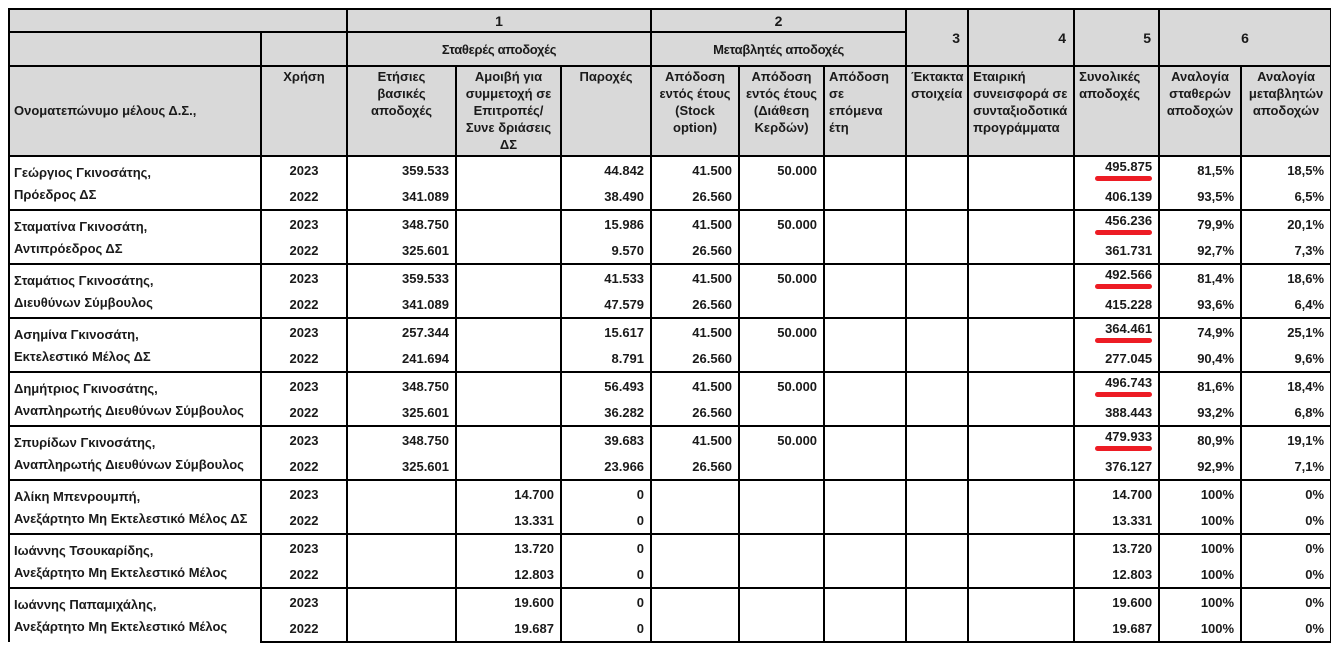  What do you see at coordinates (55, 195) in the screenshot?
I see `member-role: Πρόεδρος ΔΣ` at bounding box center [55, 195].